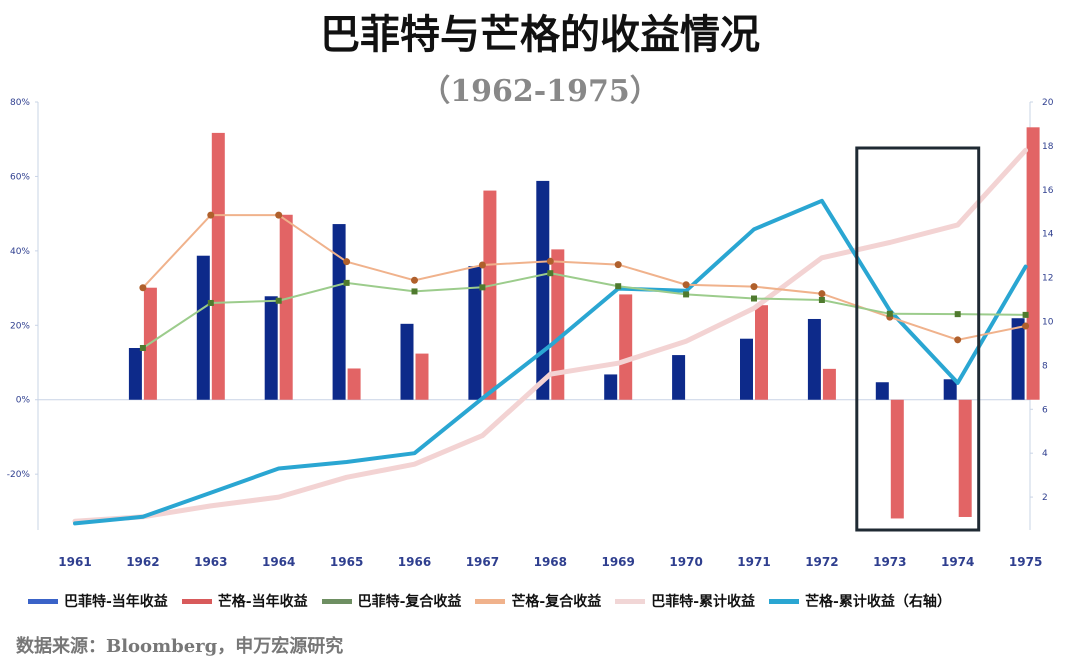 This screenshot has height=670, width=1080. I want to click on legend-label-munger-cumulative: 芒格-累计收益（右轴）, so click(878, 602).